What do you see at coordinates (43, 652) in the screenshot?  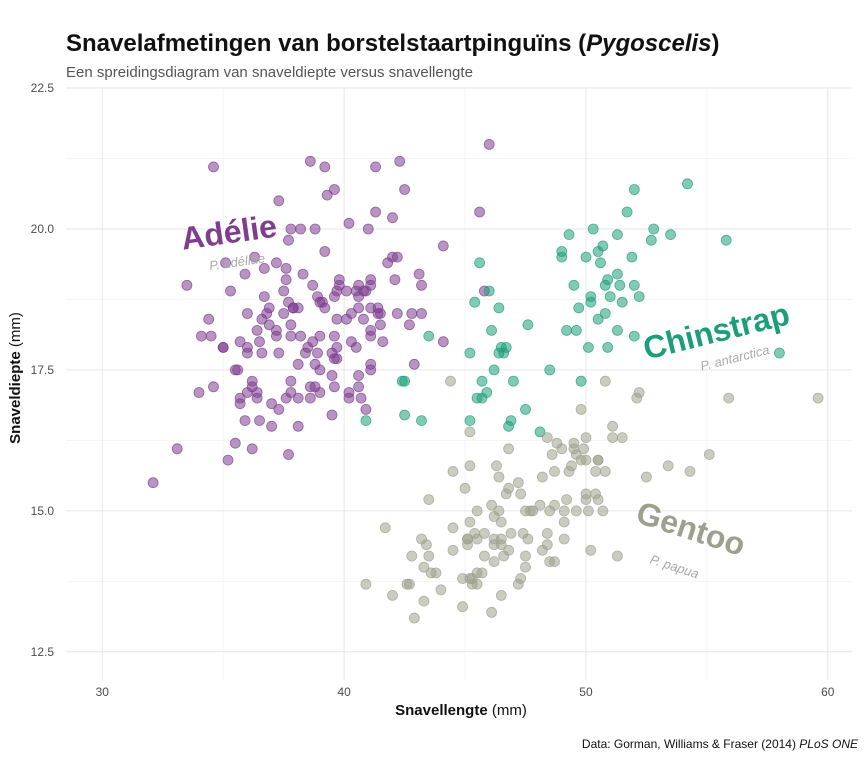 I see `y-tick-label: 12.5` at bounding box center [43, 652].